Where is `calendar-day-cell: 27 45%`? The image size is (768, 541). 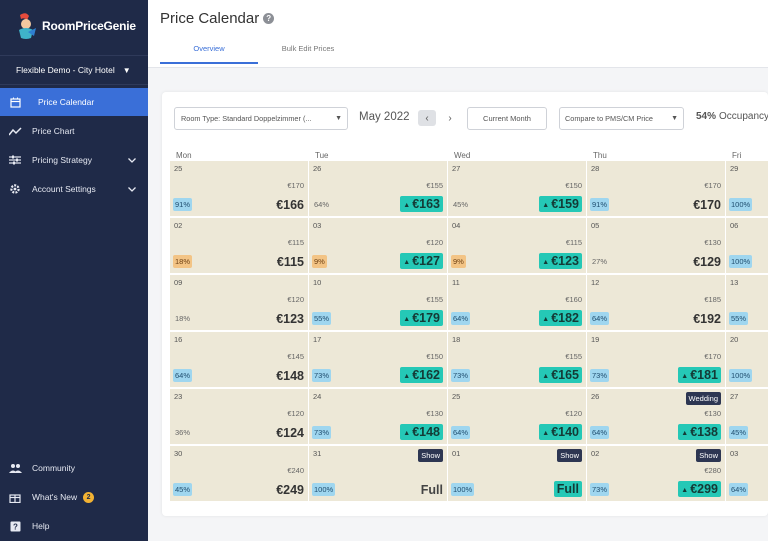
calendar-day-cell: 27 45% is located at coordinates (747, 416).